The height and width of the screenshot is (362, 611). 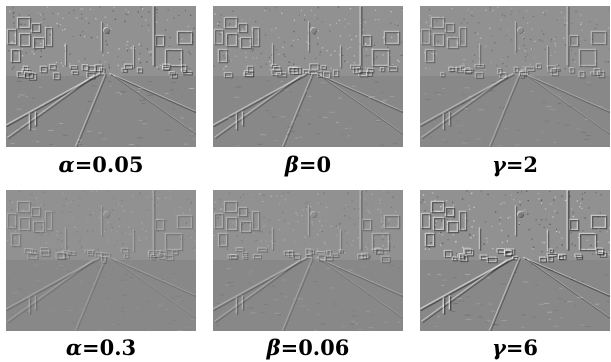 What do you see at coordinates (308, 164) in the screenshot?
I see `panel-caption: β=0` at bounding box center [308, 164].